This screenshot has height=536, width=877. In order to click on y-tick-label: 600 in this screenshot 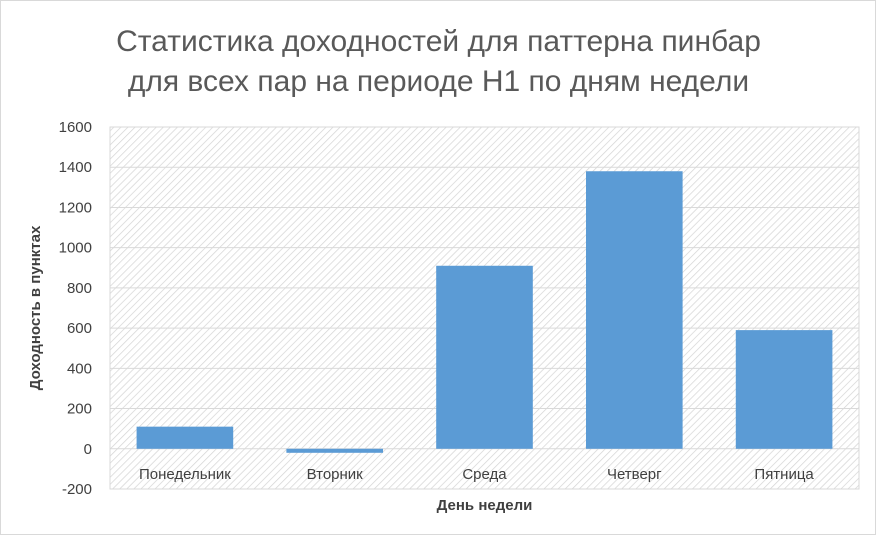, I will do `click(79, 328)`.